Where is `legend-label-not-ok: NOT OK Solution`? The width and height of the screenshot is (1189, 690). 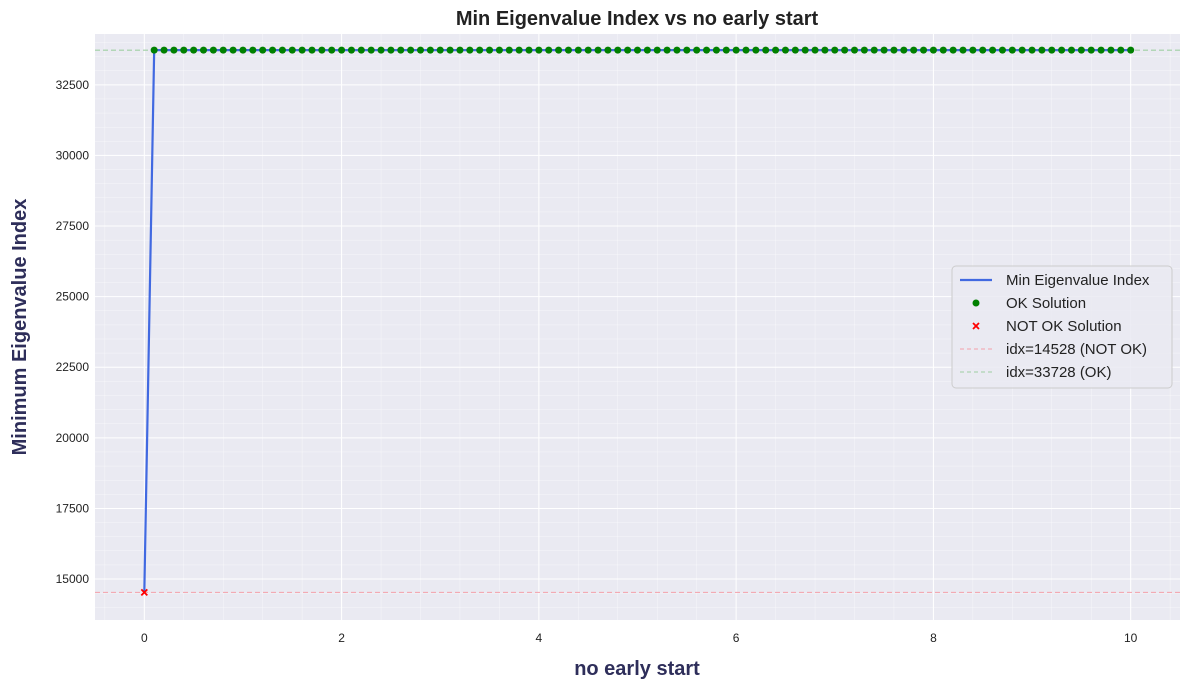 legend-label-not-ok: NOT OK Solution is located at coordinates (1064, 326).